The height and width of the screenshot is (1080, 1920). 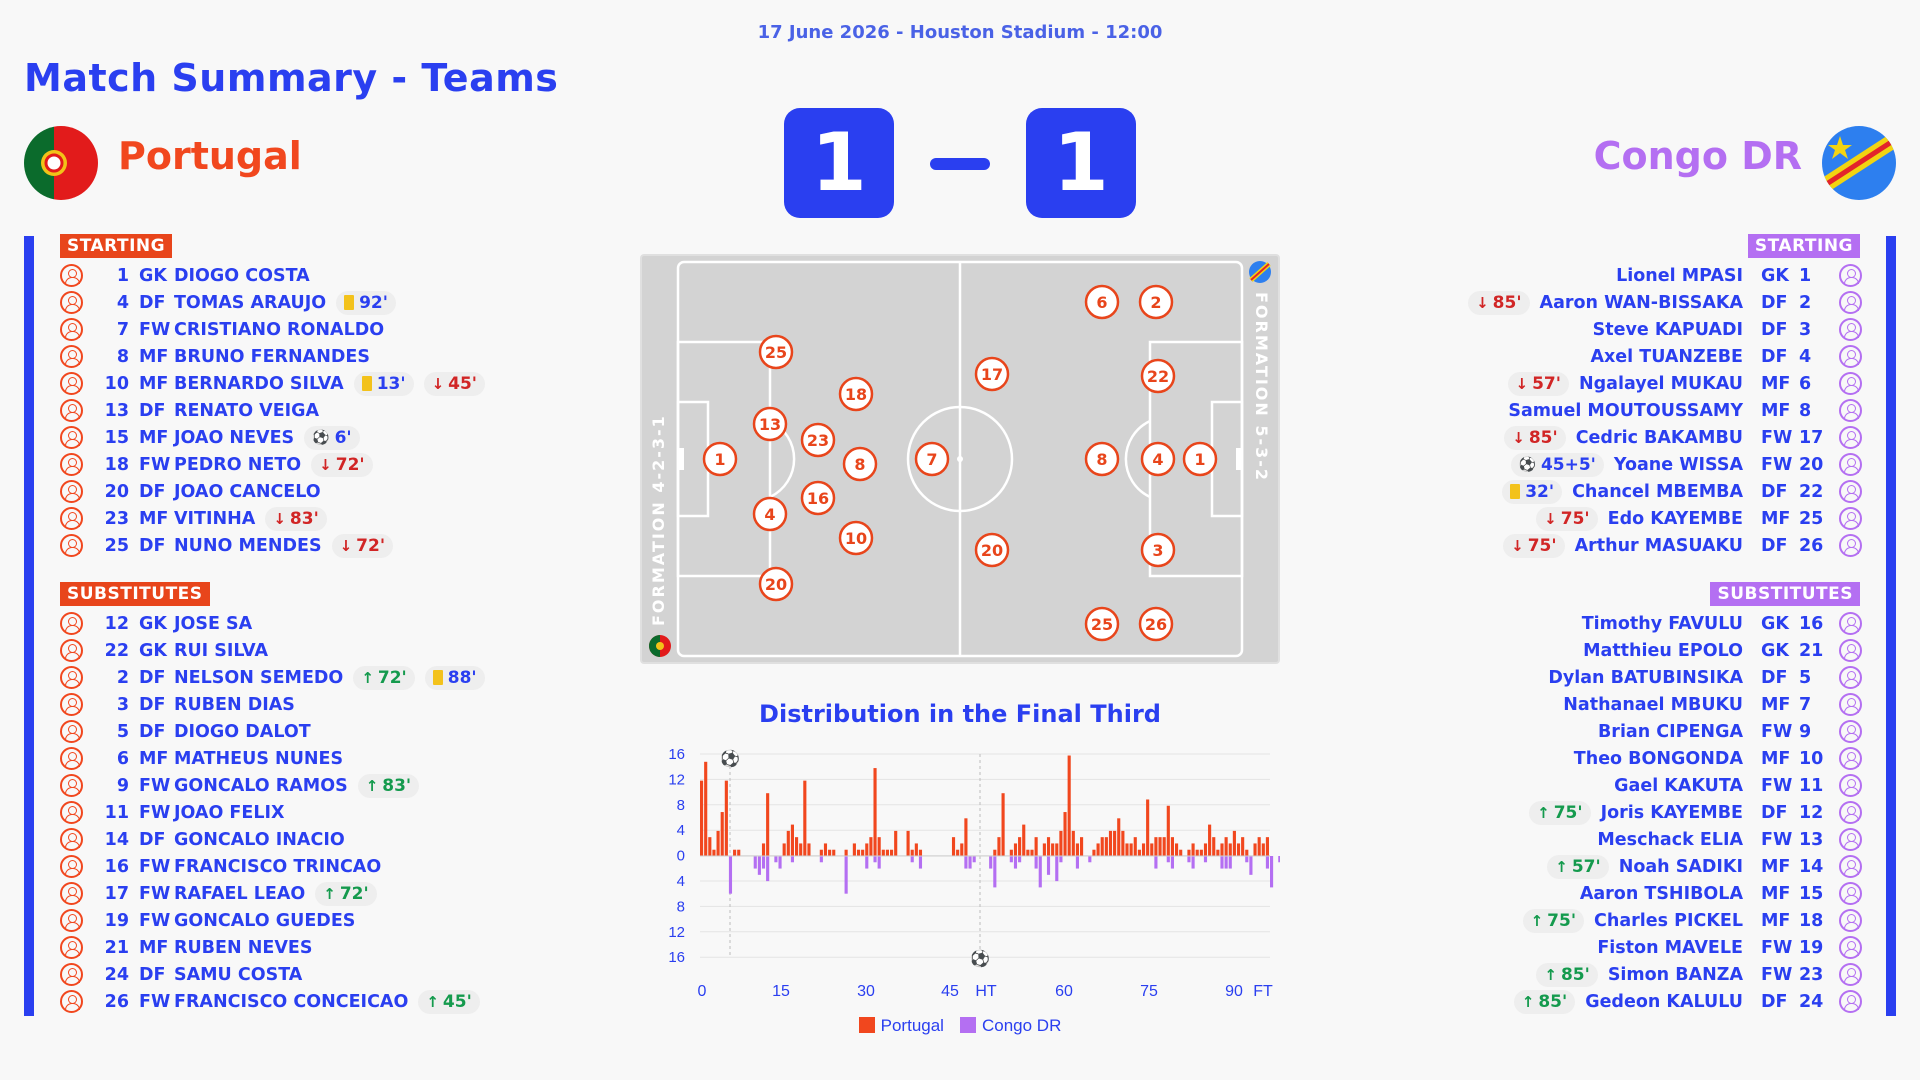 I want to click on home-player-row: 12 GK JOSE SA, so click(x=156, y=623).